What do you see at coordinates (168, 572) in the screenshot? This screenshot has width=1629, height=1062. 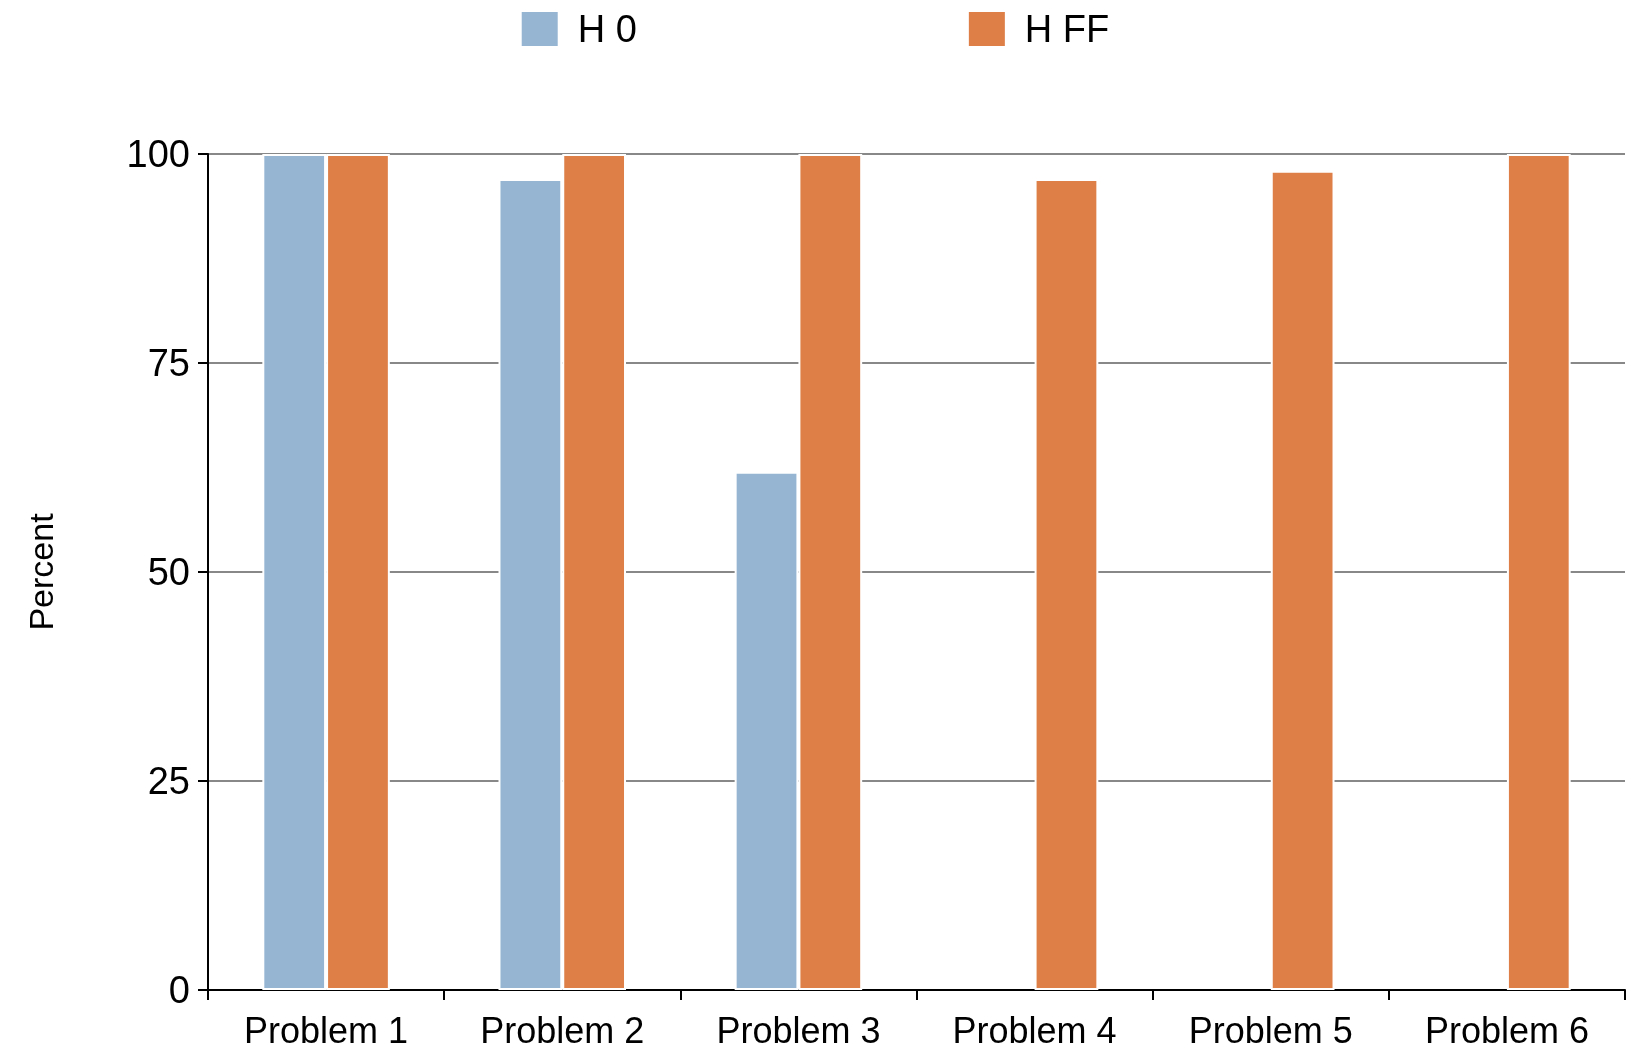 I see `y-tick-label: 50` at bounding box center [168, 572].